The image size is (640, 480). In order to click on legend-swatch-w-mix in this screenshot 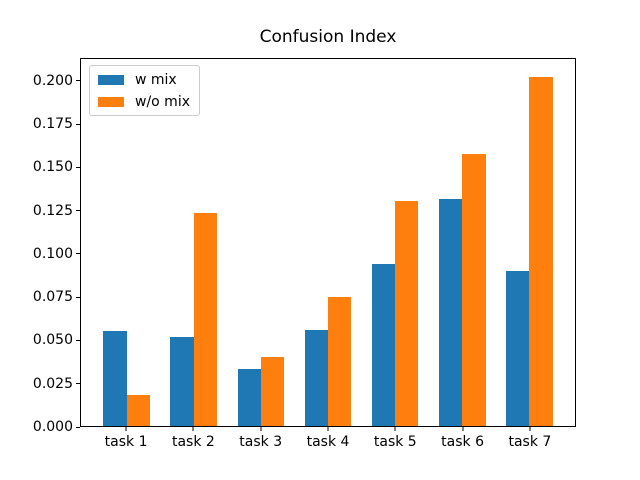, I will do `click(111, 79)`.